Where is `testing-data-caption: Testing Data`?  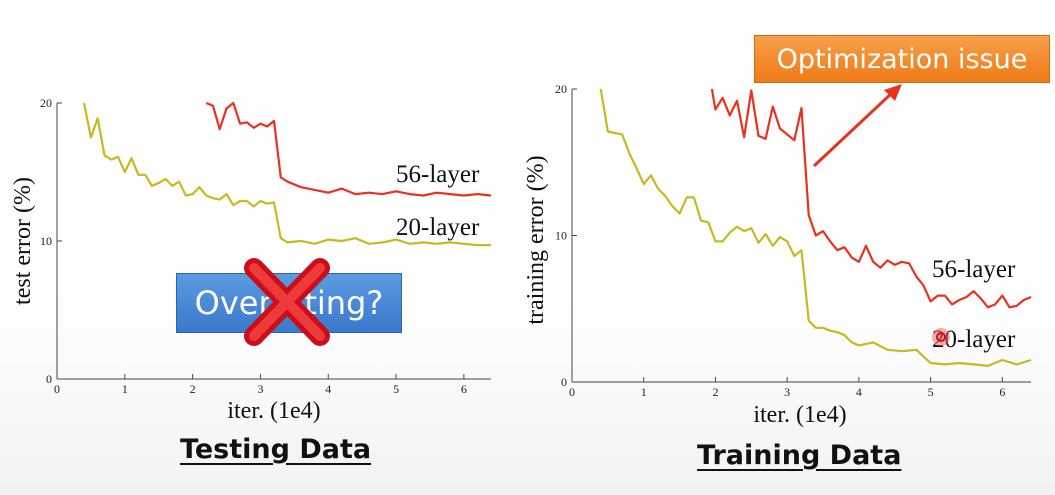 testing-data-caption: Testing Data is located at coordinates (276, 449).